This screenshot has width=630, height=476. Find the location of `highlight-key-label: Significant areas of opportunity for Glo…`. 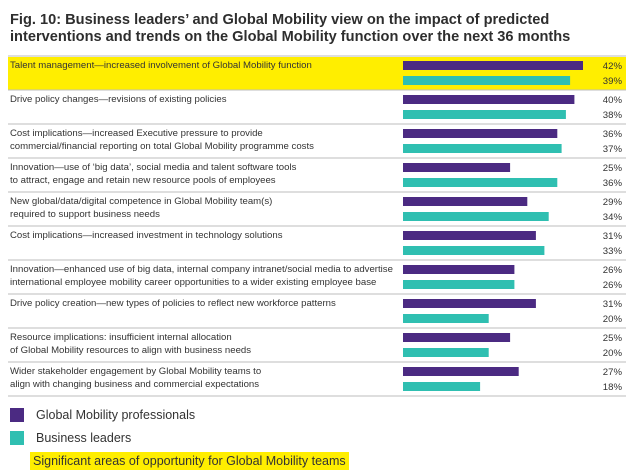

highlight-key-label: Significant areas of opportunity for Glo… is located at coordinates (189, 461).